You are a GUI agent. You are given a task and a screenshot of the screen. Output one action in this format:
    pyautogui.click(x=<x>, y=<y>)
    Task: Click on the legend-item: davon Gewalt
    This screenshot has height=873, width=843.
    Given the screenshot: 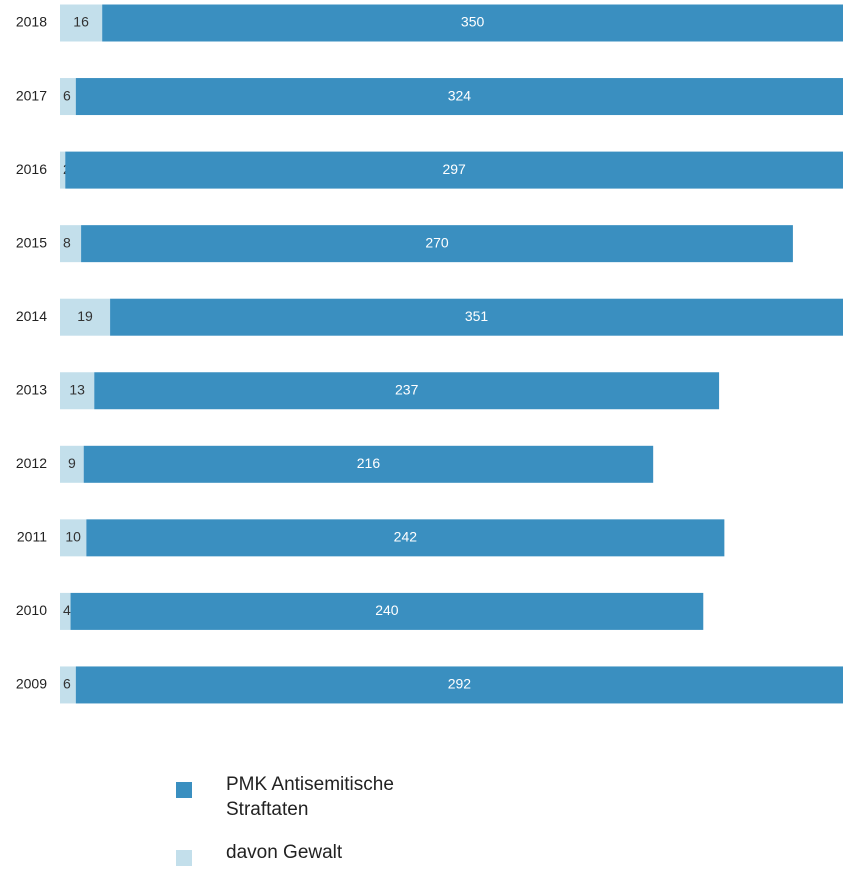 What is the action you would take?
    pyautogui.click(x=311, y=853)
    